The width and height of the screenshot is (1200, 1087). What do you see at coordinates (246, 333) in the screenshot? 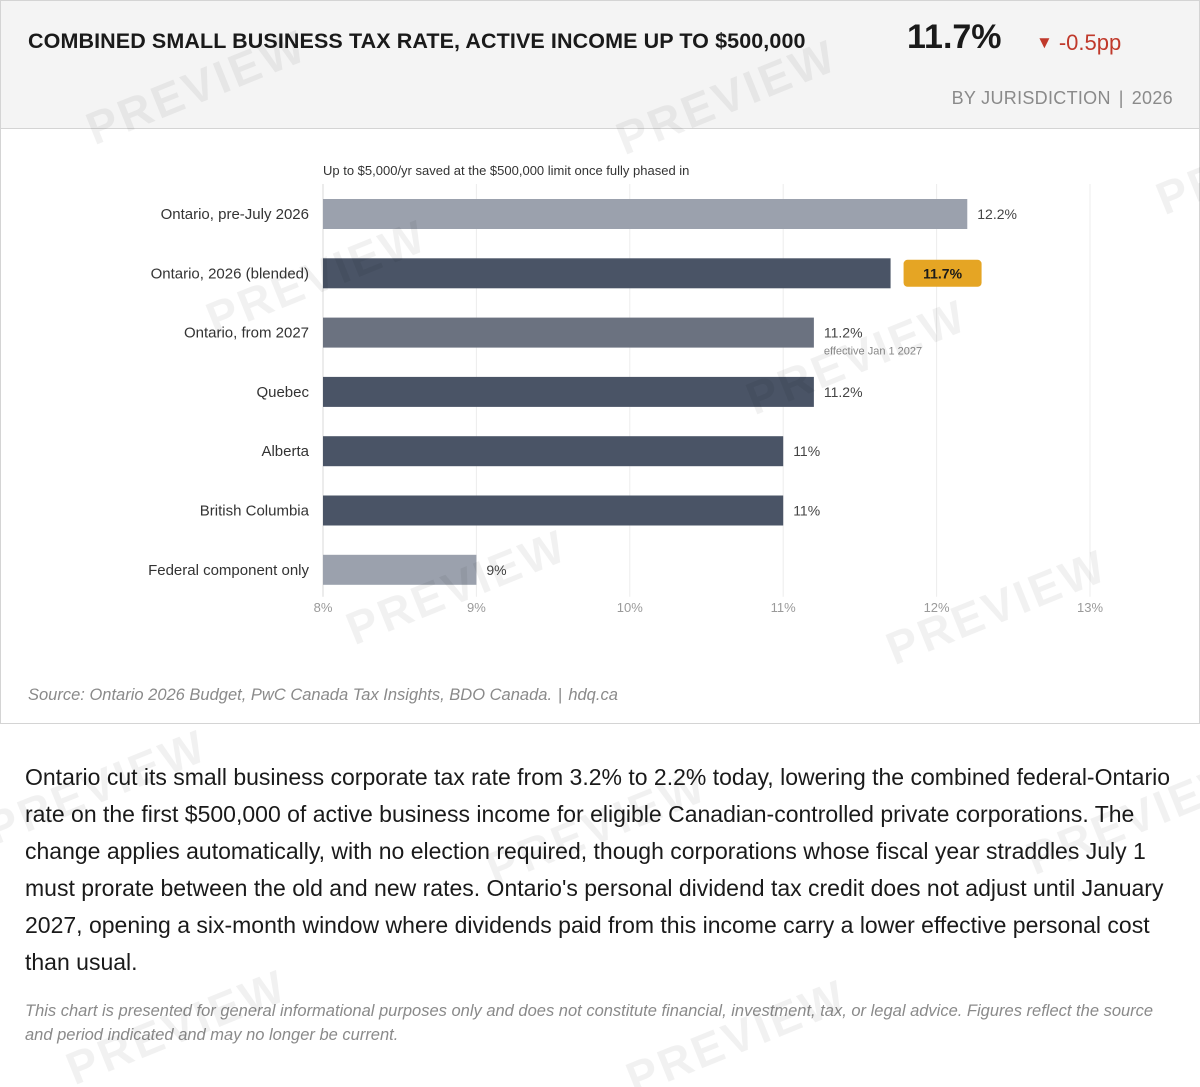
I see `category-label: Ontario, from 2027` at bounding box center [246, 333].